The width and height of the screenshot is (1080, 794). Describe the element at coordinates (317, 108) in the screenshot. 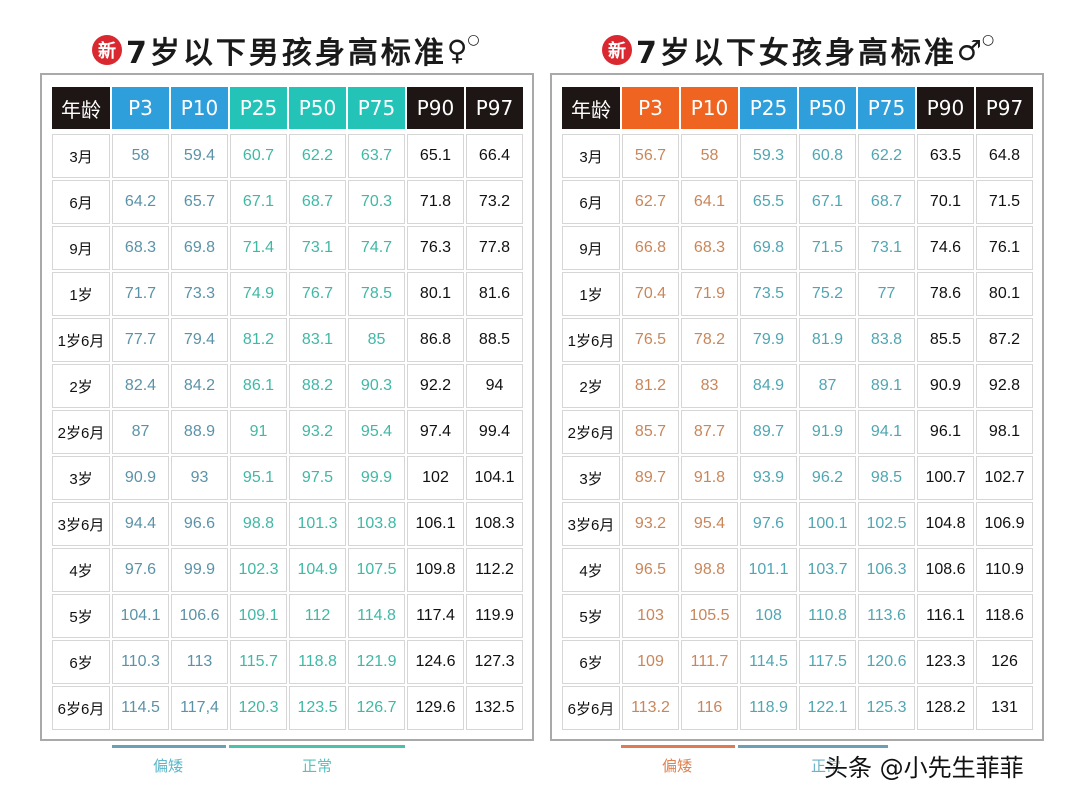

I see `column-header-p50: P50` at that location.